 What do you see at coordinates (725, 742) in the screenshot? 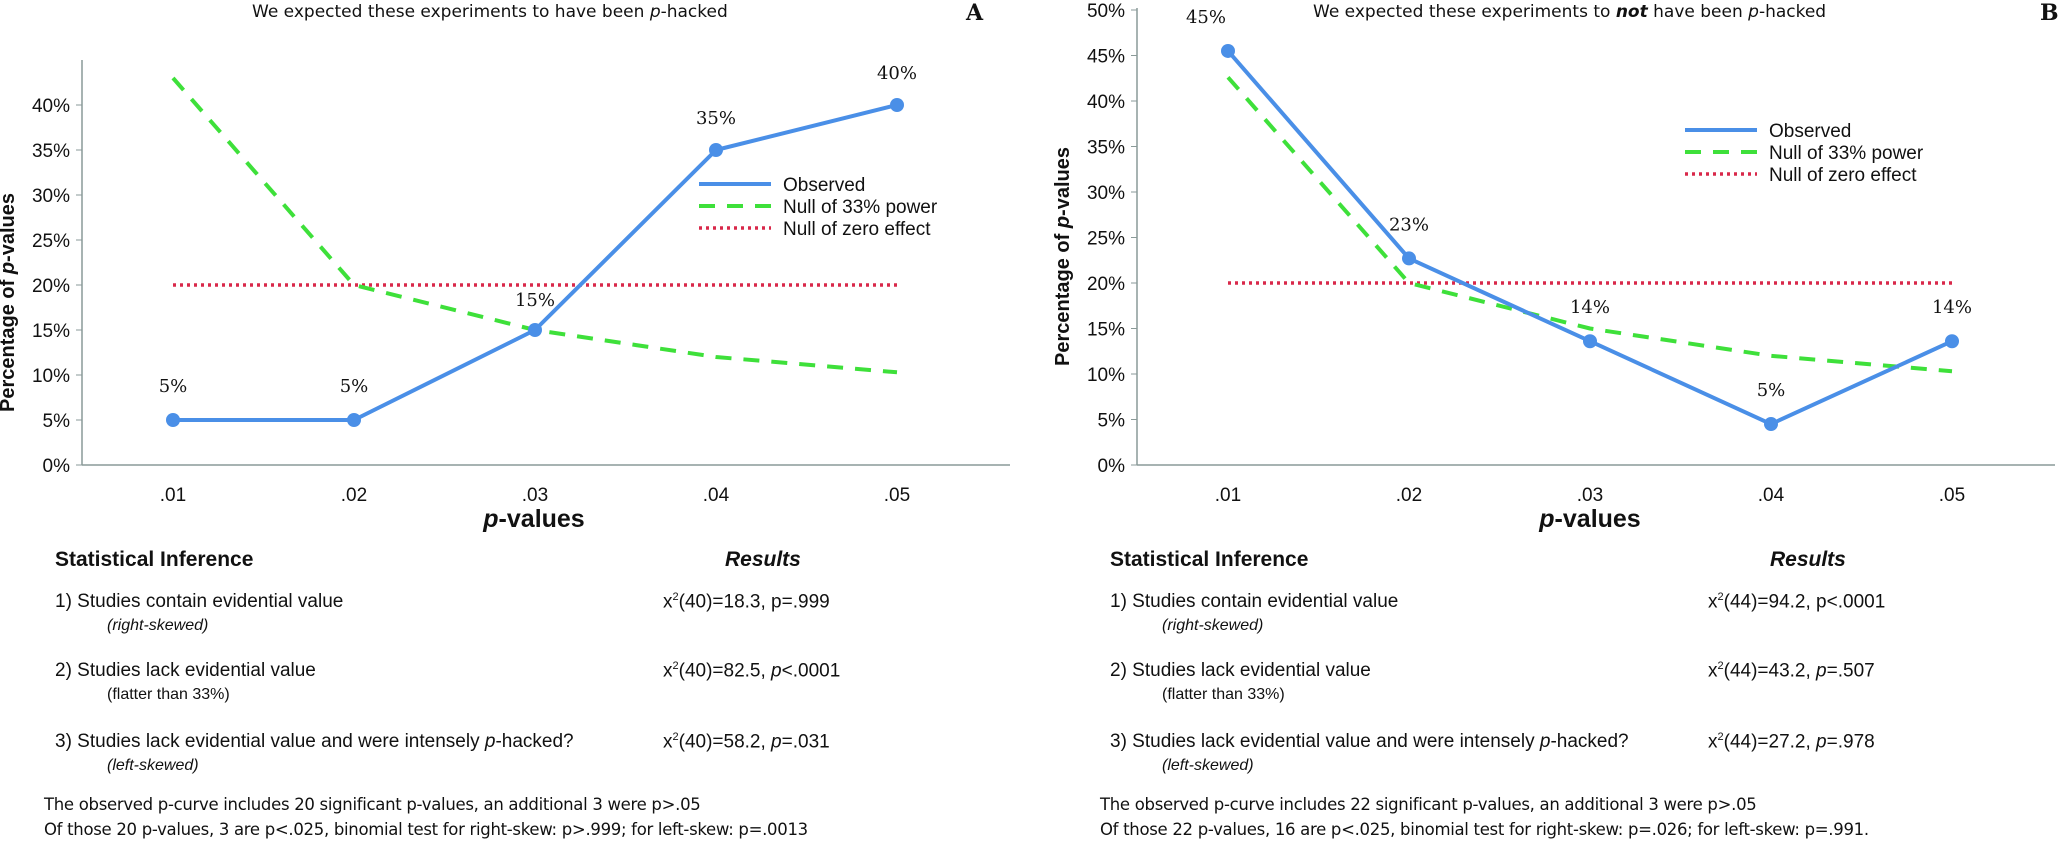
I see `chi-value: (40)=58.2,` at bounding box center [725, 742].